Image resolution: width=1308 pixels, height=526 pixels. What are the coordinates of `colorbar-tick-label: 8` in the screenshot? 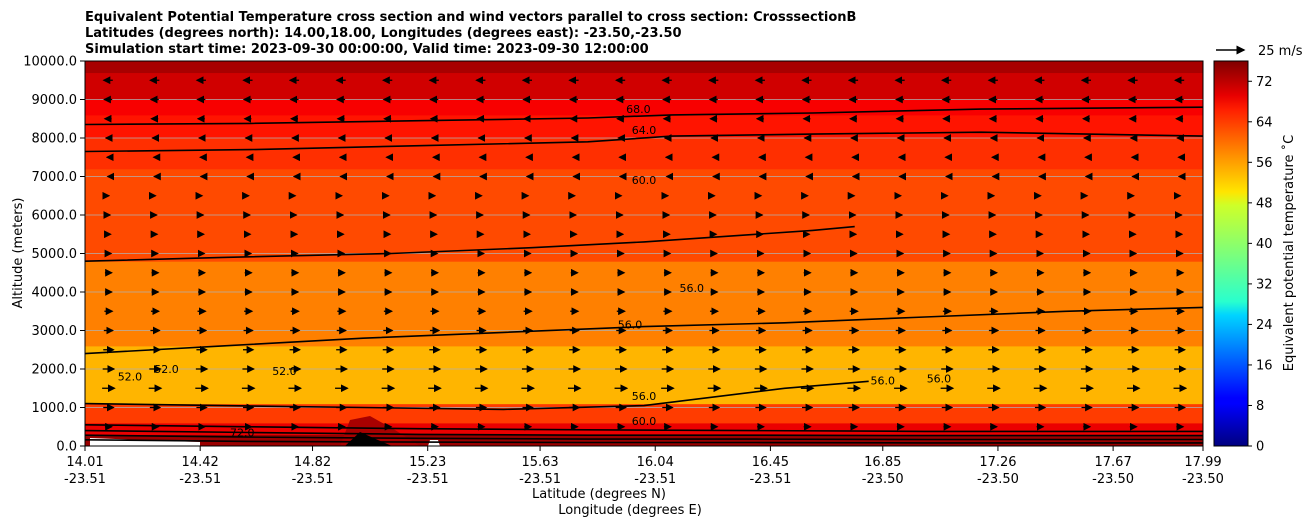 It's located at (1260, 406).